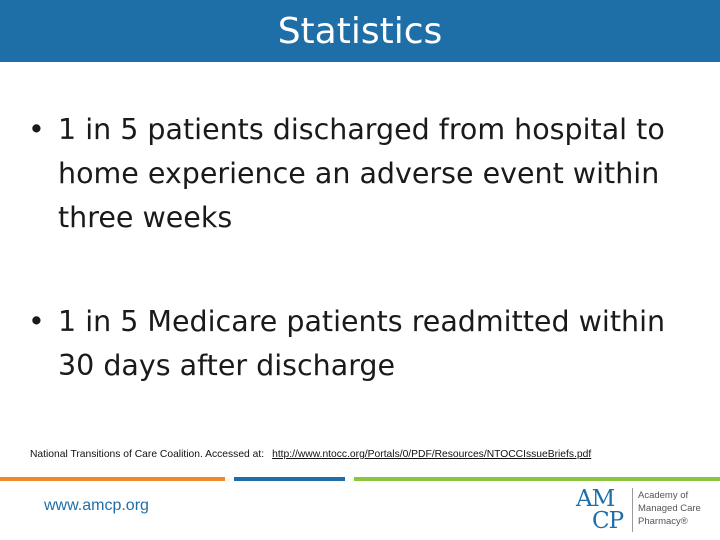 Image resolution: width=720 pixels, height=540 pixels. I want to click on footer-stripe-orange, so click(112, 479).